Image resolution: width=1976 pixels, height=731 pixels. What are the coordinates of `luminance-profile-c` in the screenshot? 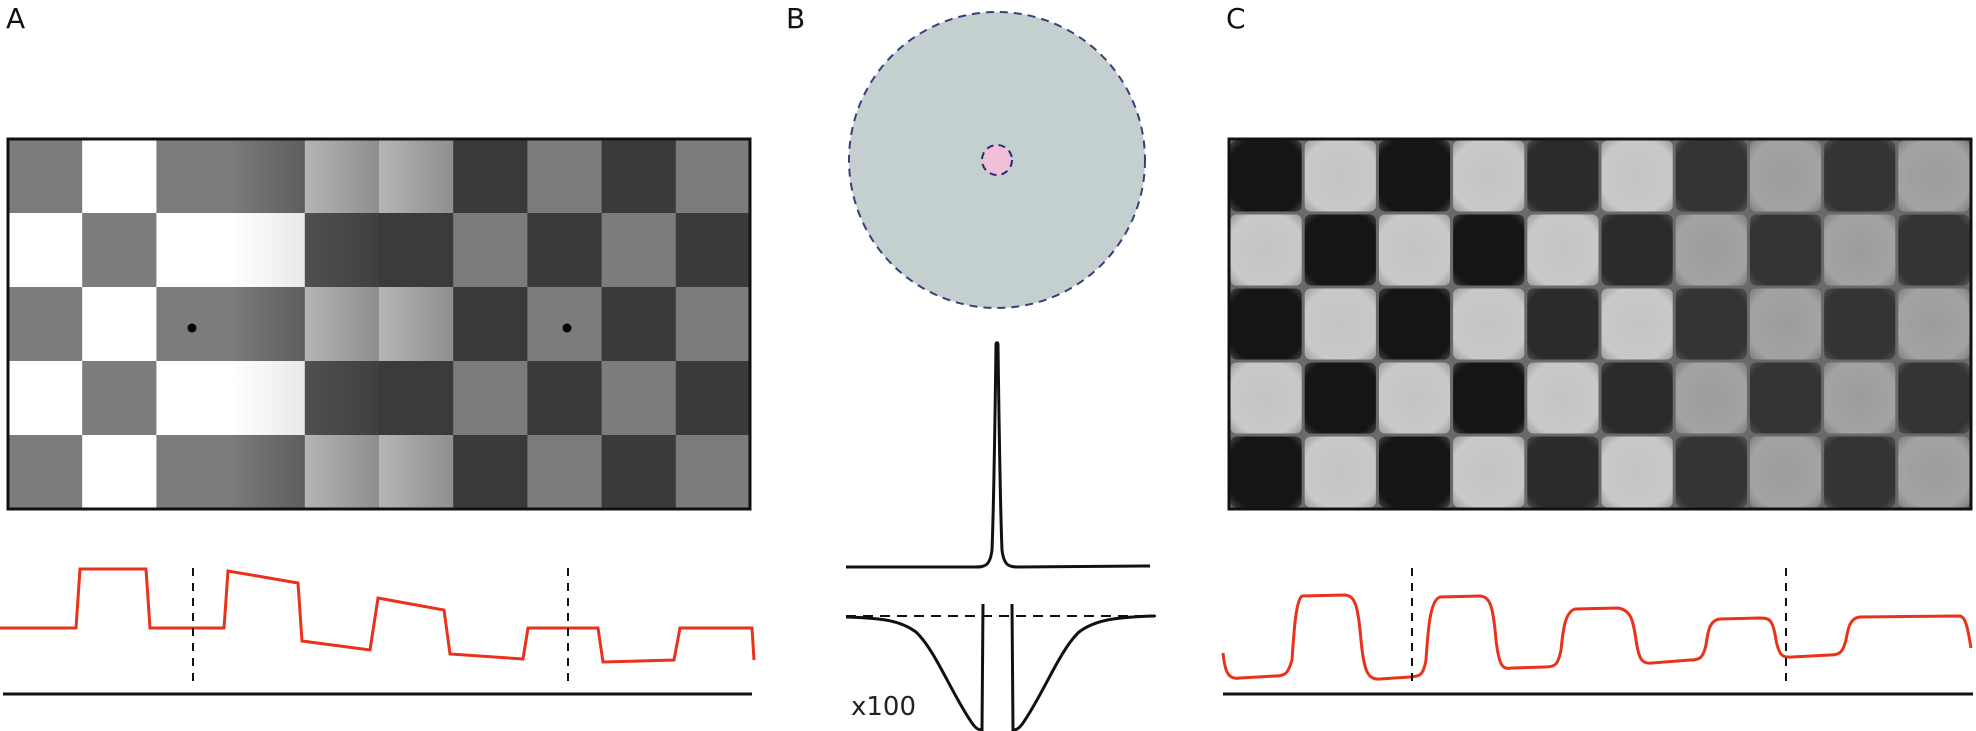 It's located at (1597, 637).